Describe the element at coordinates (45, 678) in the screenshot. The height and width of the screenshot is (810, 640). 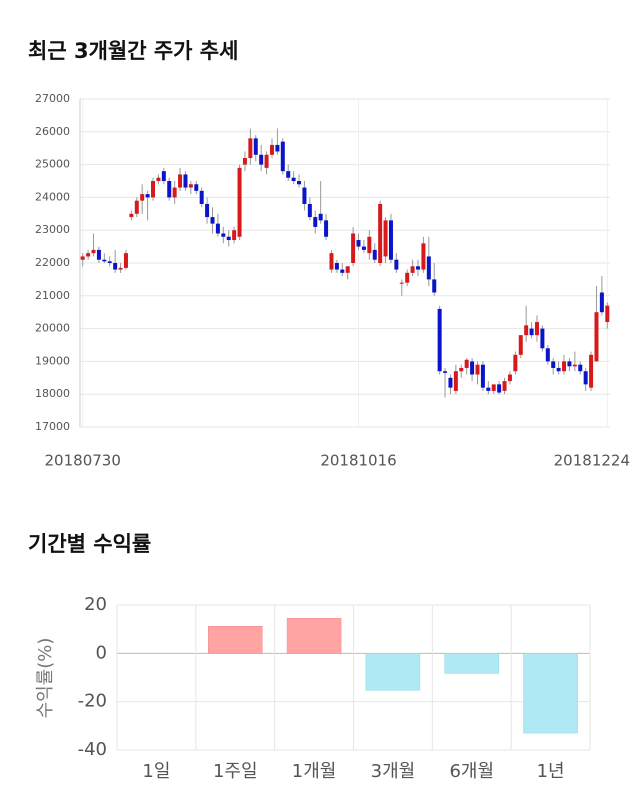
I see `y-axis-label: 수익률(%)` at that location.